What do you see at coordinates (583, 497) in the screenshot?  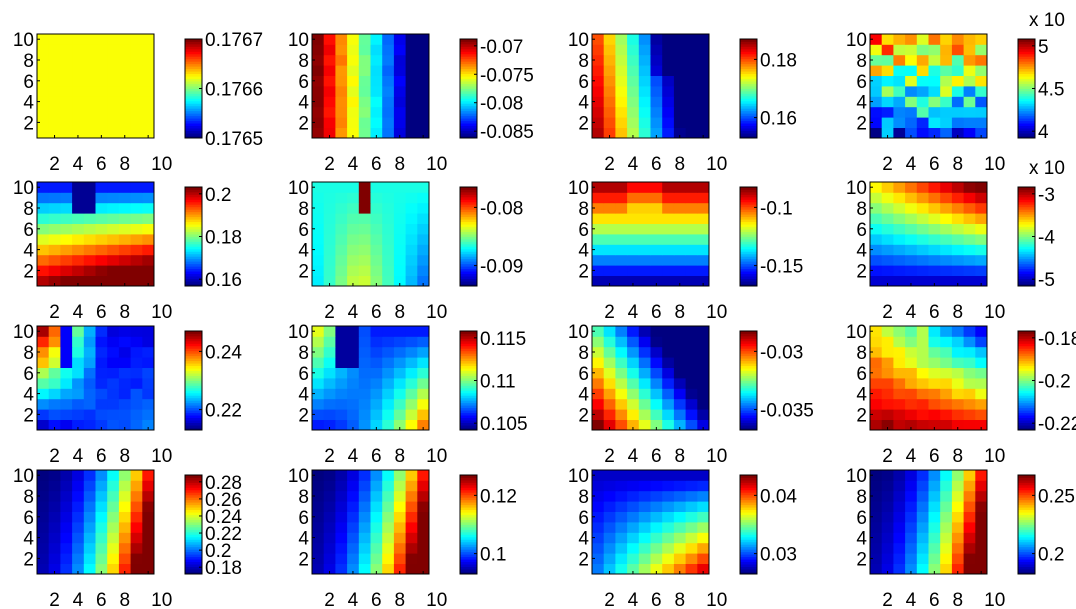 I see `y-tick-label: 8` at bounding box center [583, 497].